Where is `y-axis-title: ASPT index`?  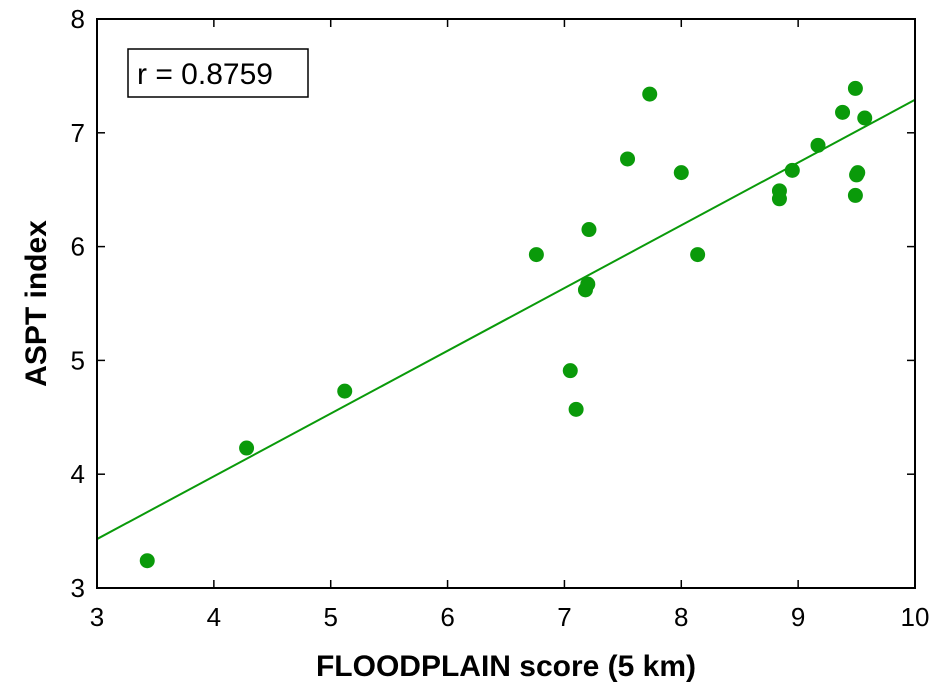 y-axis-title: ASPT index is located at coordinates (36, 303).